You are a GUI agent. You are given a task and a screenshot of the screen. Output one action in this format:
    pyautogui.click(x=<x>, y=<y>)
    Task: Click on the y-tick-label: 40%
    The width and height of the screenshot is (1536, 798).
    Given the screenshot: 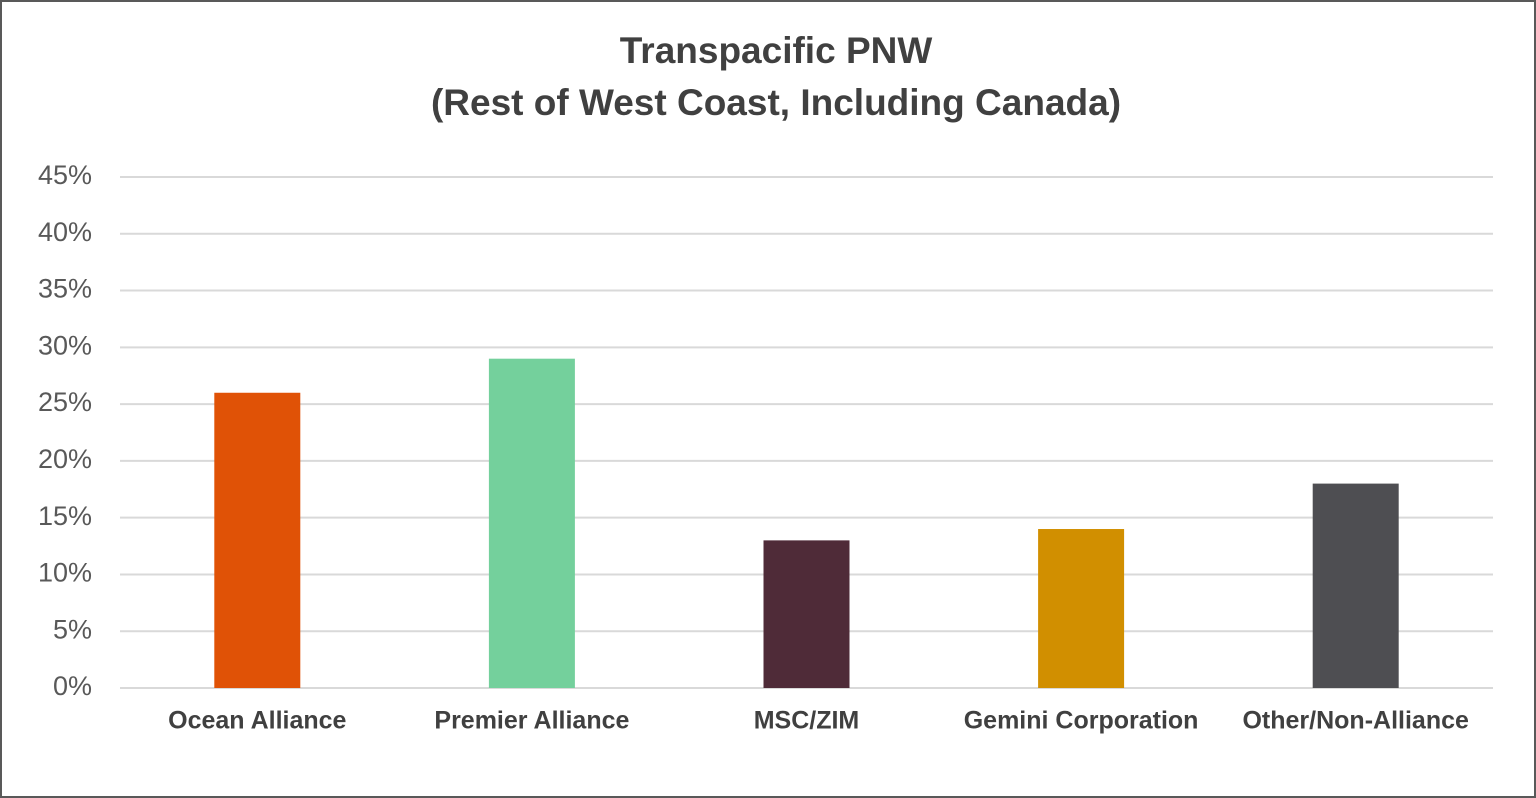 What is the action you would take?
    pyautogui.click(x=65, y=232)
    